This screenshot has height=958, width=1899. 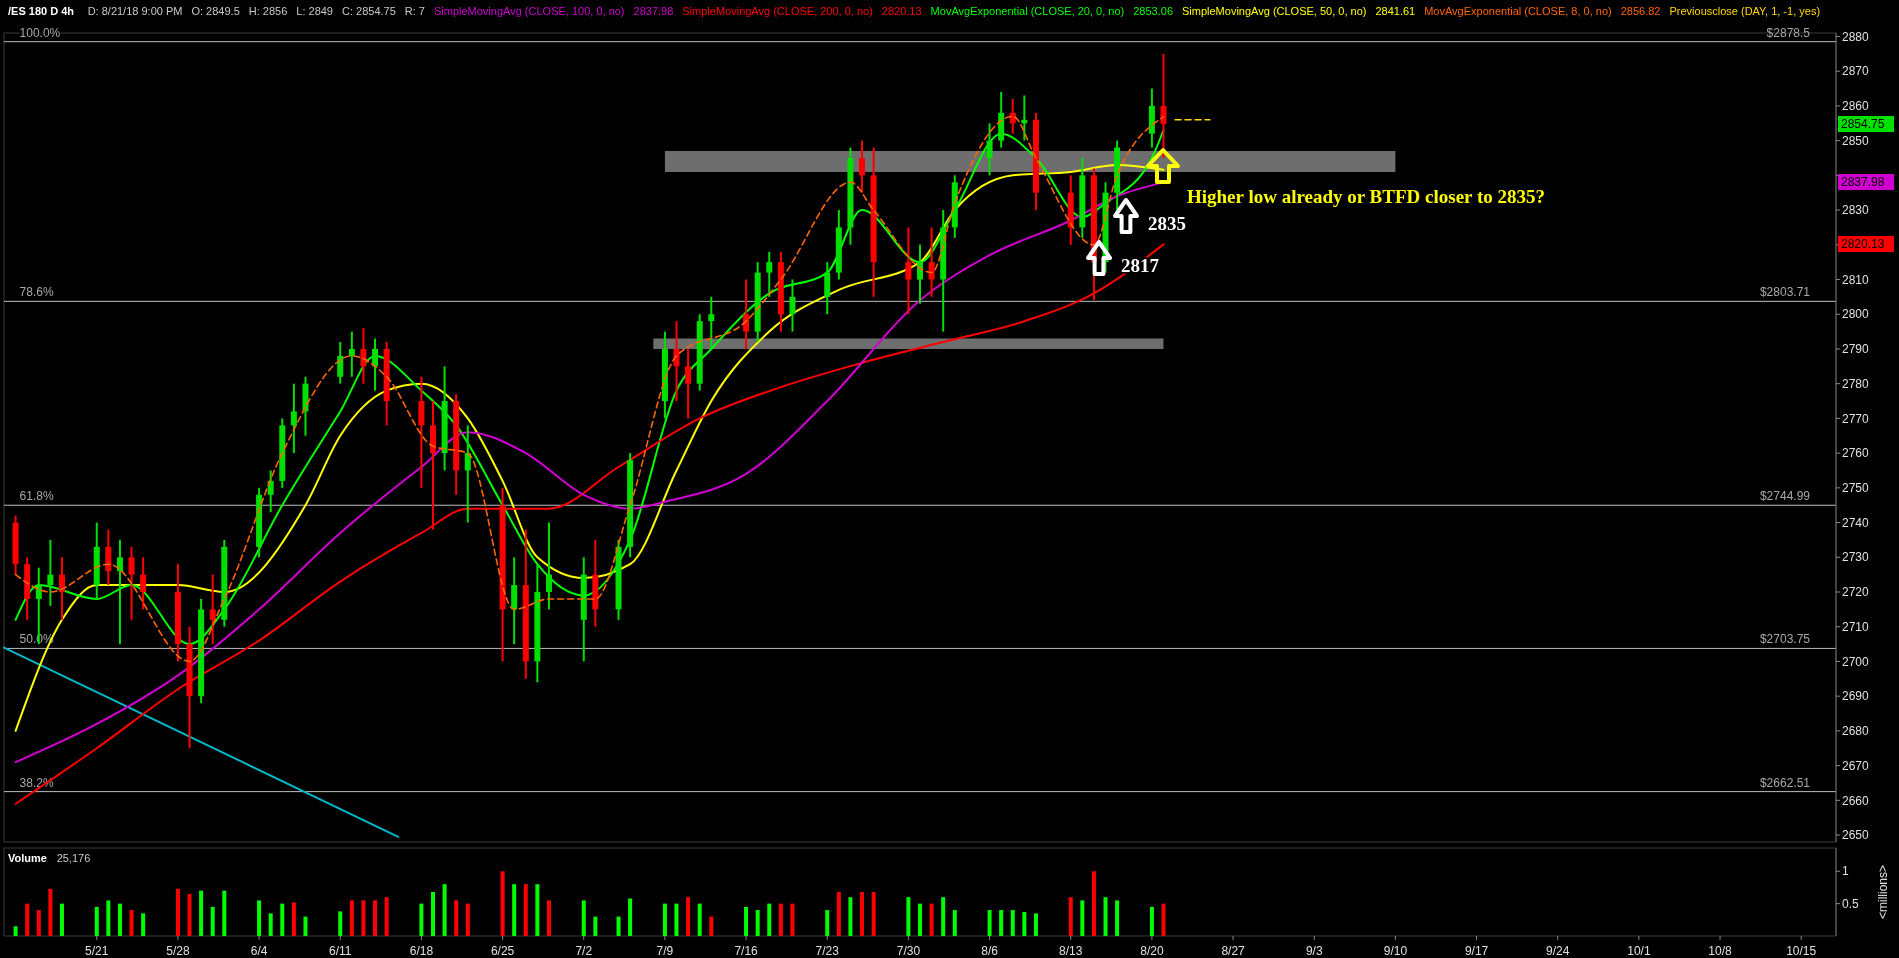 What do you see at coordinates (1395, 11) in the screenshot?
I see `text: 2841.61` at bounding box center [1395, 11].